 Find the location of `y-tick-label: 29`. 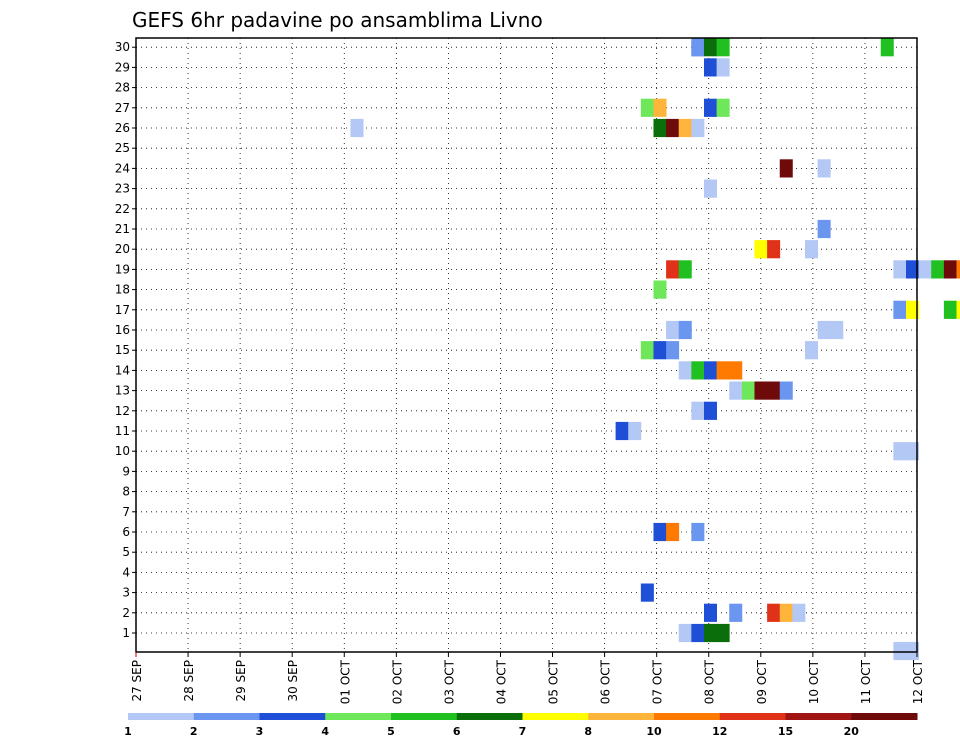

y-tick-label: 29 is located at coordinates (122, 67).